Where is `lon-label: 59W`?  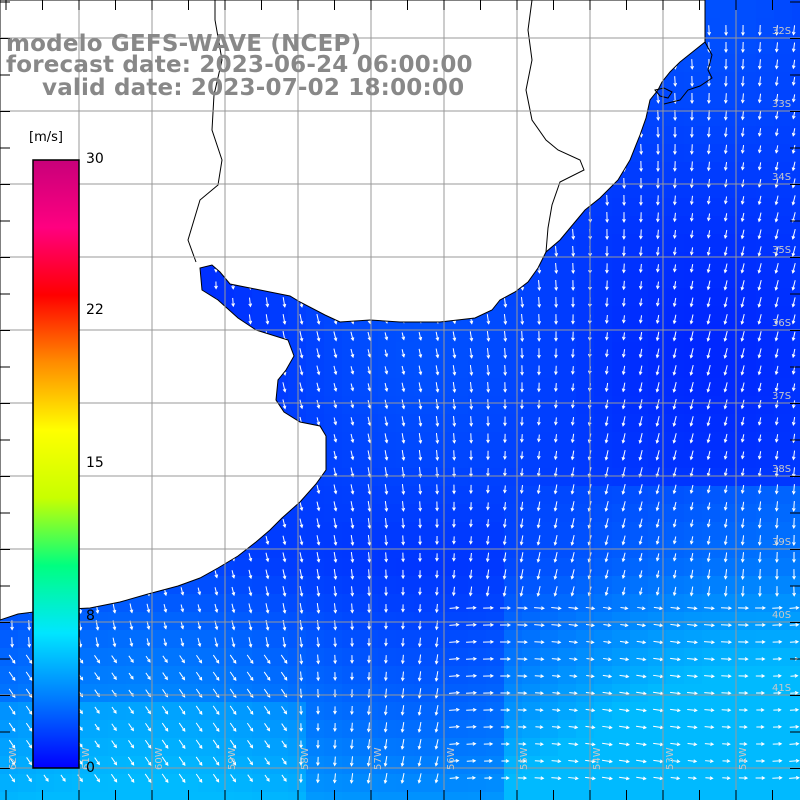 lon-label: 59W is located at coordinates (232, 758).